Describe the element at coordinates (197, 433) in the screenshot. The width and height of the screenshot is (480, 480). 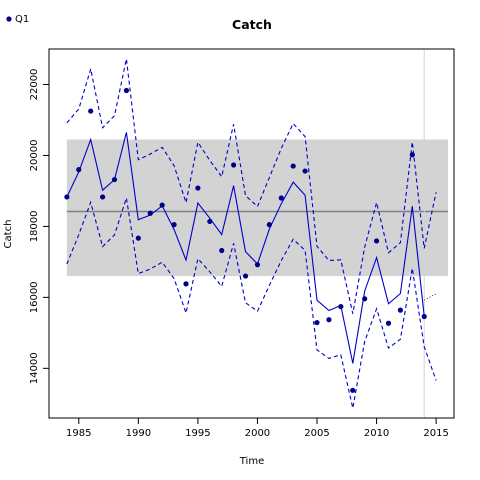
I see `x-tick-label: 1995` at that location.